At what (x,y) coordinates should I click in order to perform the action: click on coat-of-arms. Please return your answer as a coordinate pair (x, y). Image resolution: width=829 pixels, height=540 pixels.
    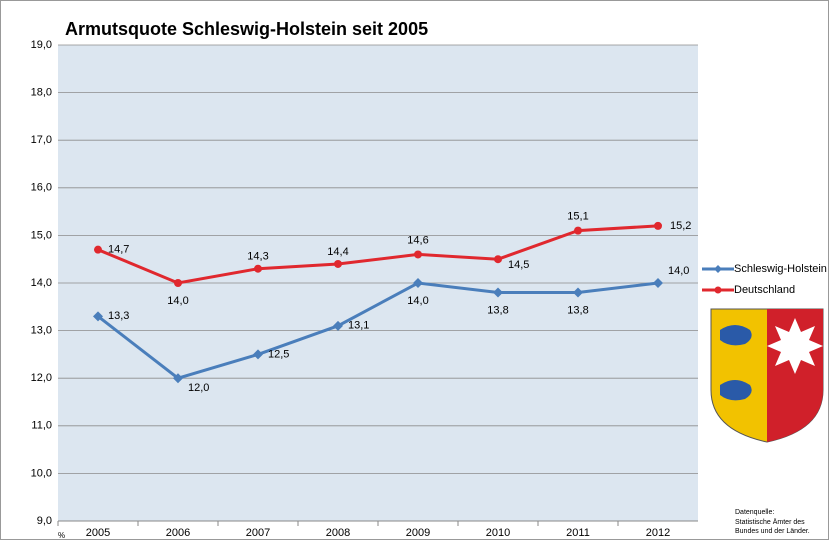
    Looking at the image, I should click on (767, 375).